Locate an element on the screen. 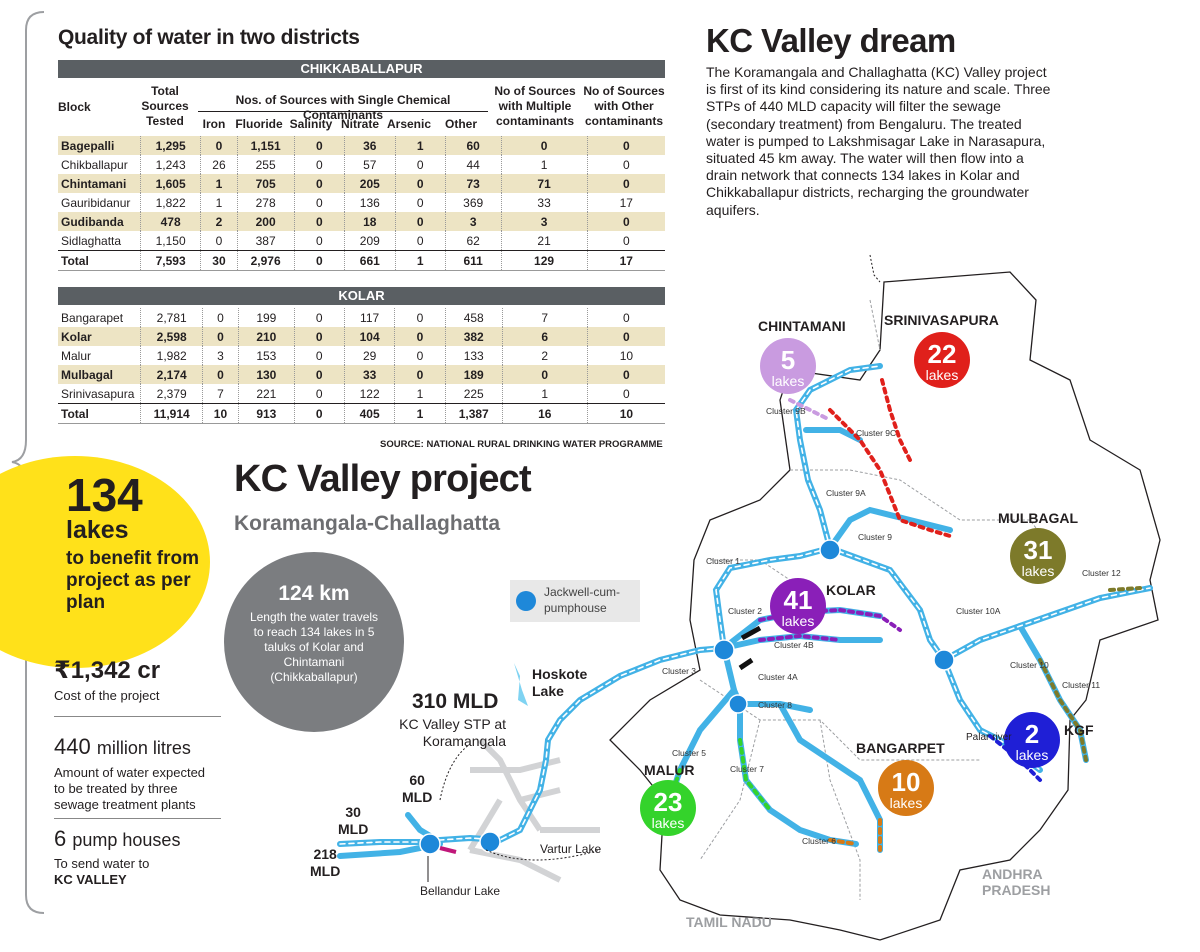 This screenshot has height=952, width=1200. cell-value: 225 is located at coordinates (473, 394).